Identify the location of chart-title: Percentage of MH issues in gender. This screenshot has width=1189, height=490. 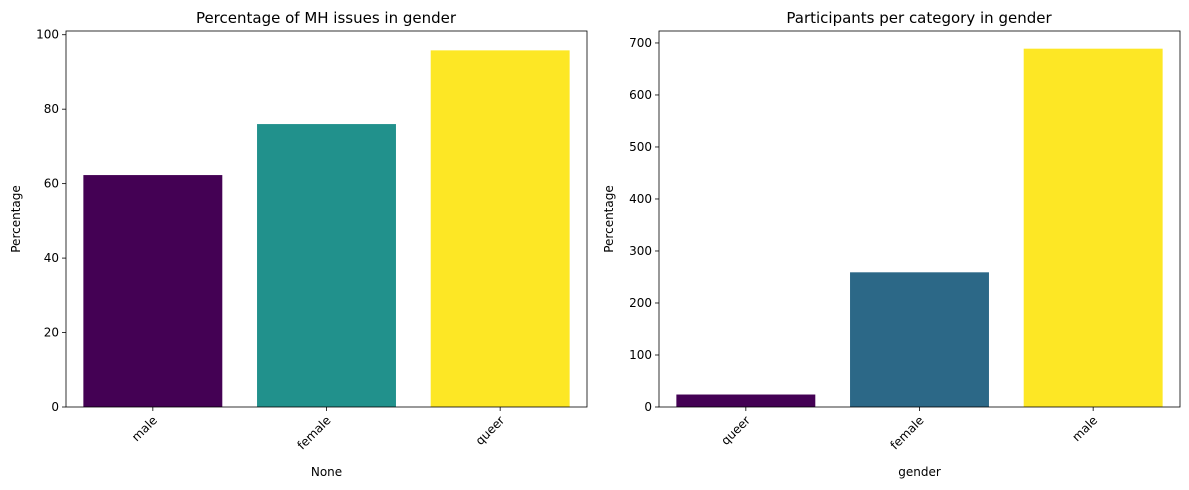
(326, 18).